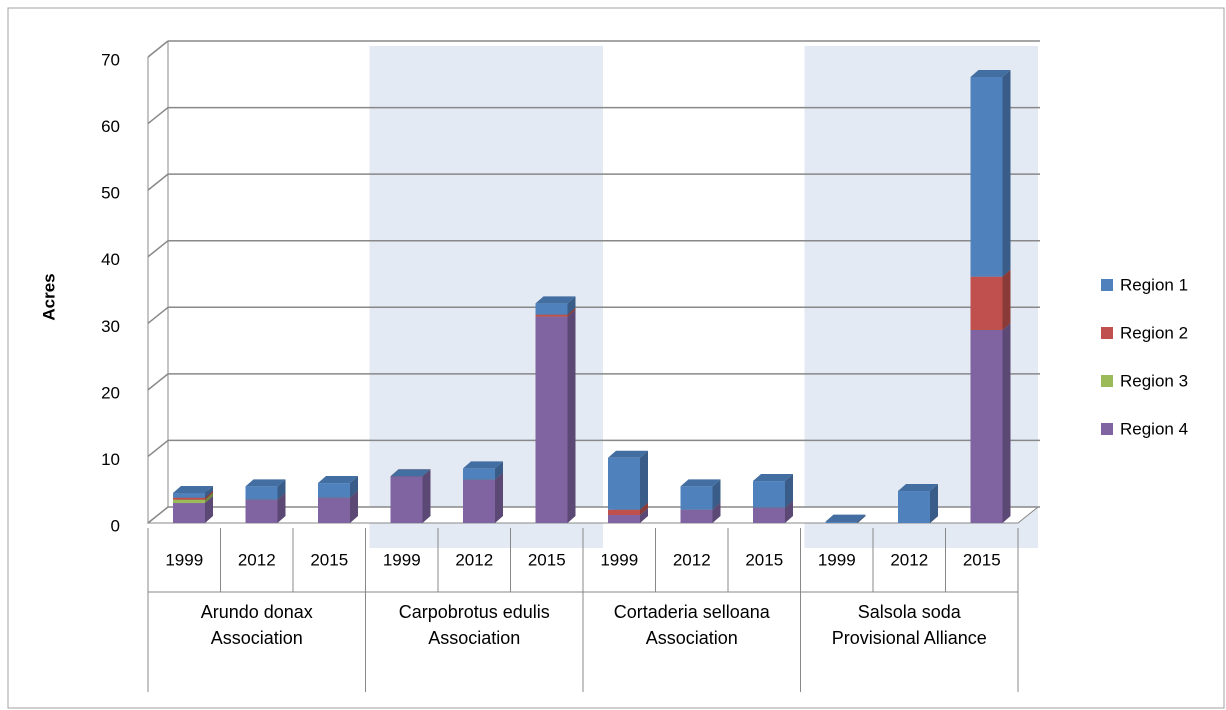  Describe the element at coordinates (110, 126) in the screenshot. I see `y-tick-label: 60` at that location.